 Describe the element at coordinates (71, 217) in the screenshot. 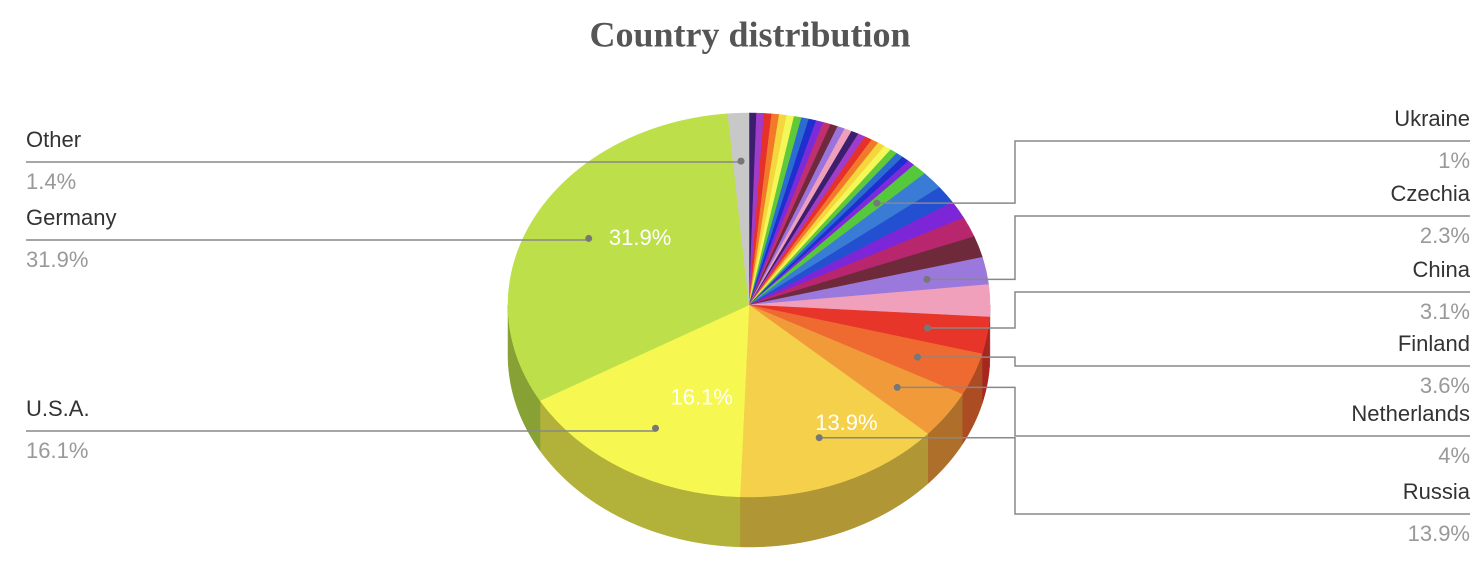

I see `label-name: Germany` at that location.